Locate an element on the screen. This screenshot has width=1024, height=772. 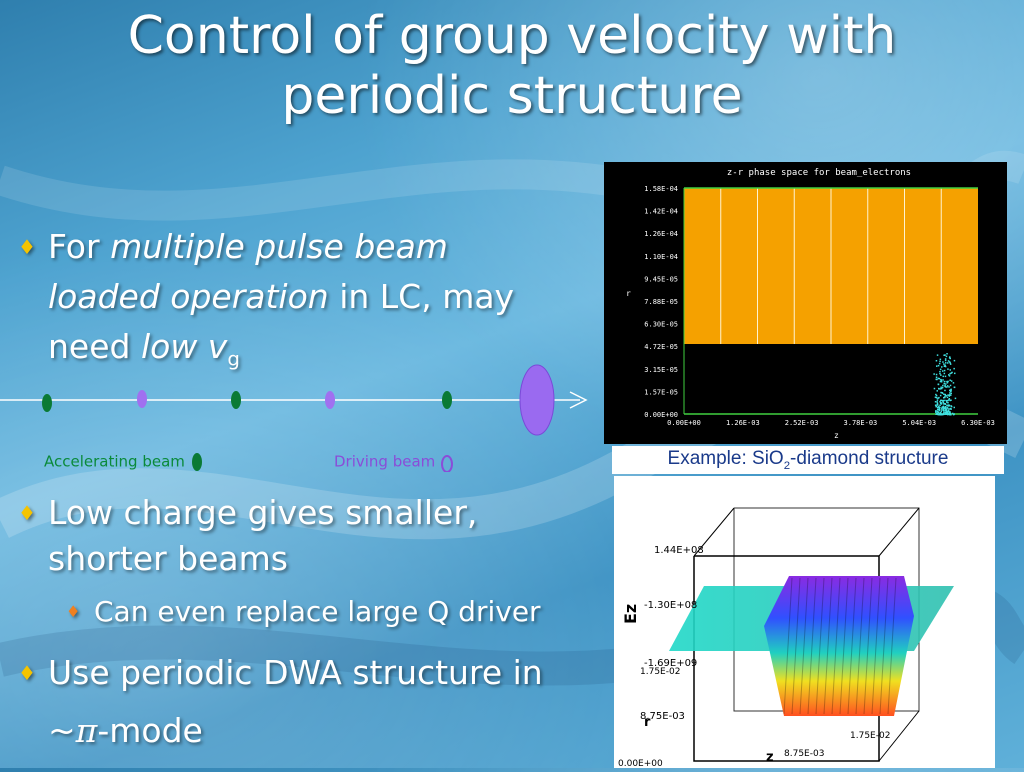
title-line-2: periodic structure is located at coordinates (512, 96).